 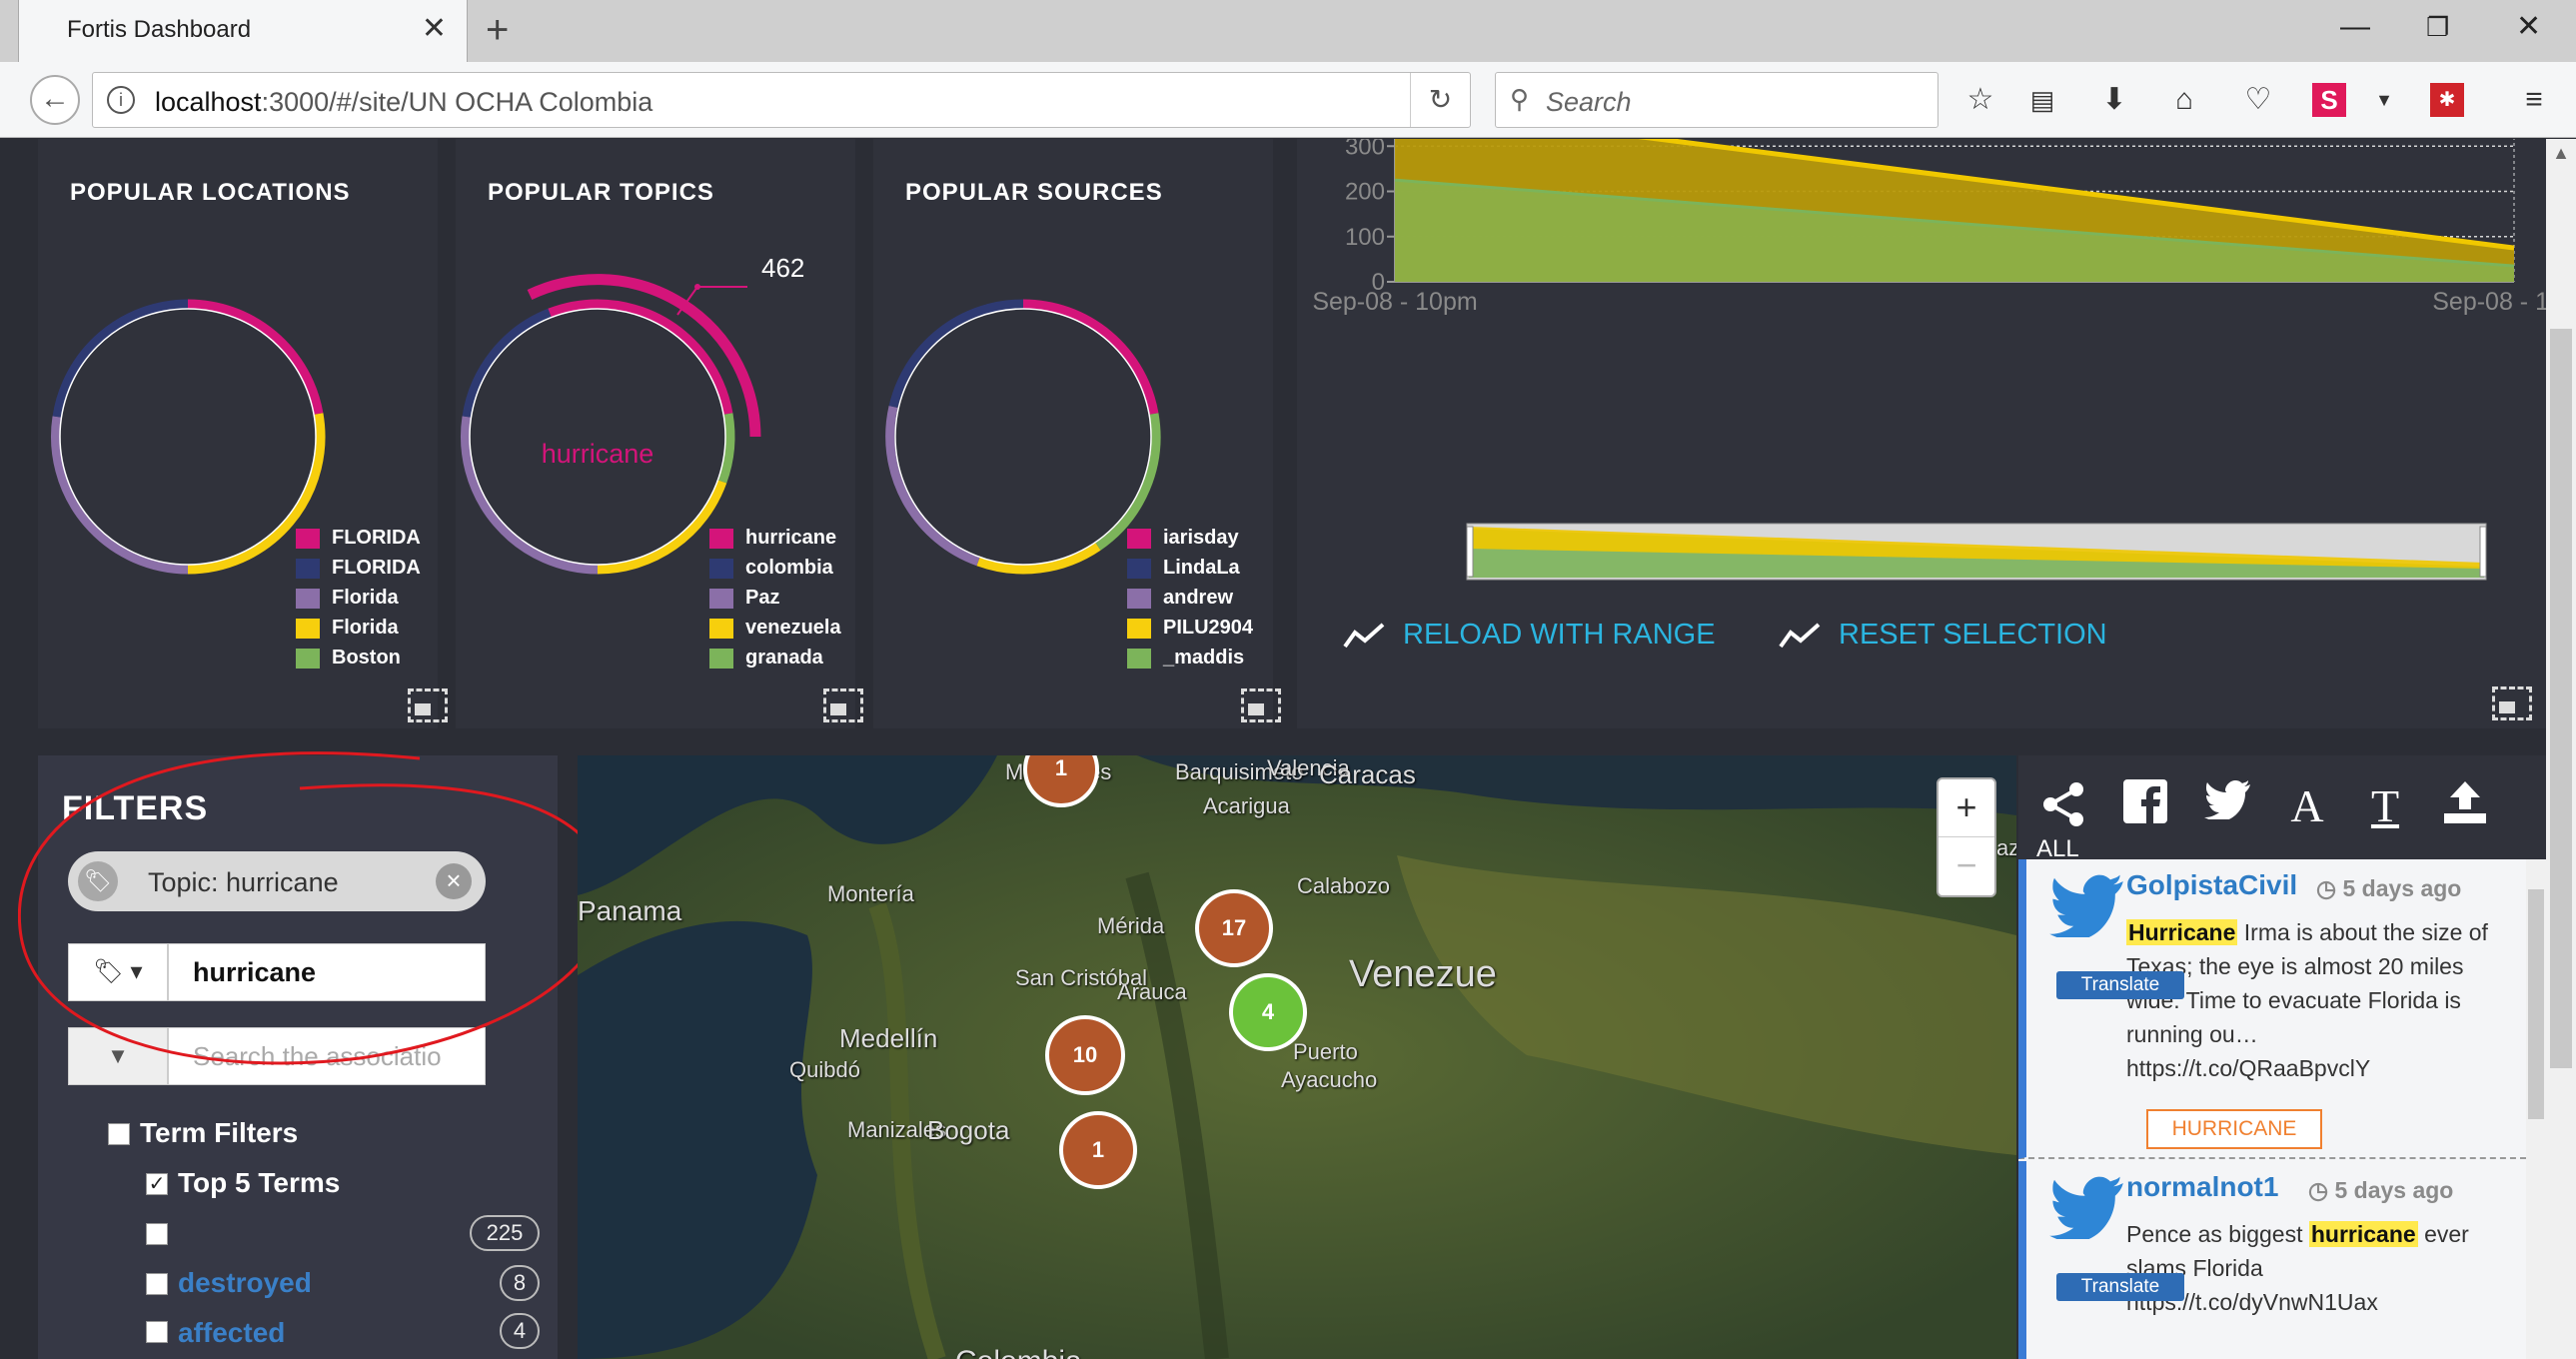 I want to click on pocket-icon: ♡, so click(x=2258, y=99).